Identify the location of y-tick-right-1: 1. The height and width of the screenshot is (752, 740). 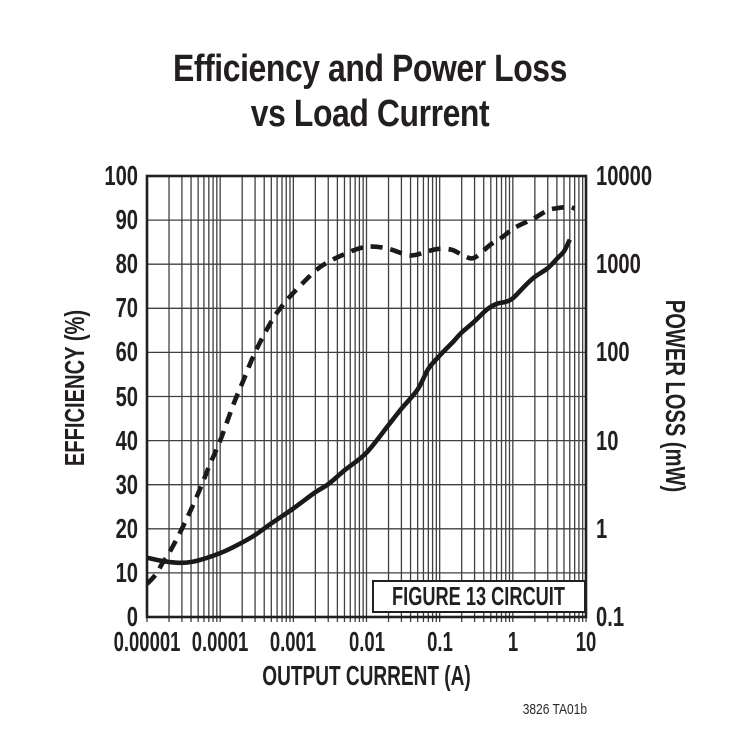
(602, 528).